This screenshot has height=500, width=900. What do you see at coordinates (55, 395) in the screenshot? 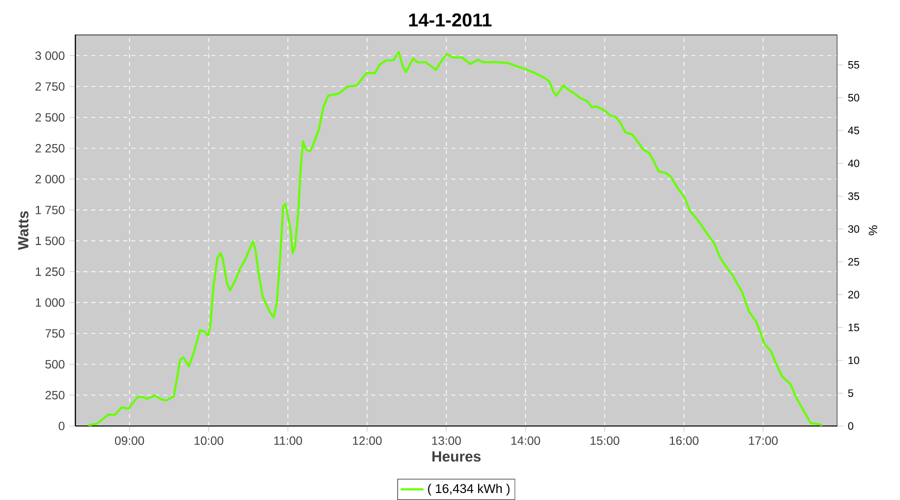
I see `y-tick-label: 250` at bounding box center [55, 395].